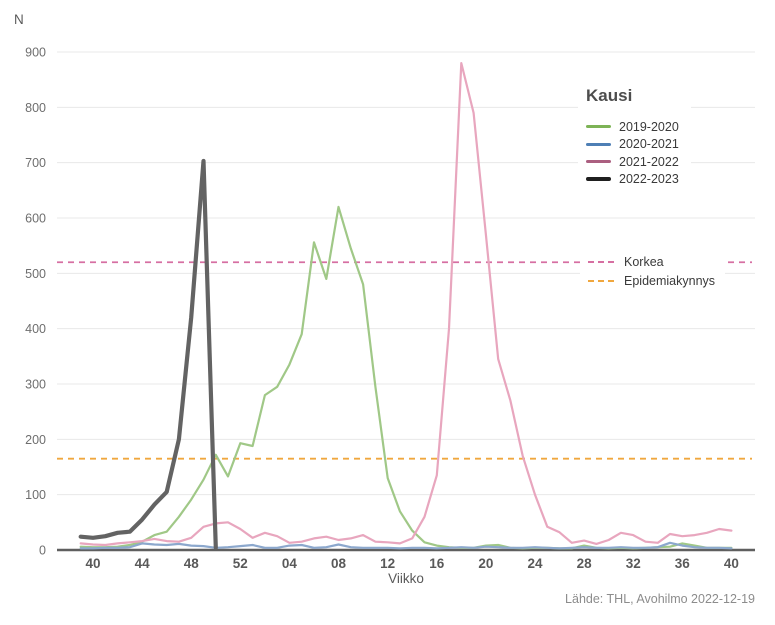 This screenshot has height=625, width=775. I want to click on source-note: Lähde: THL, Avohilmo 2022-12-19, so click(660, 599).